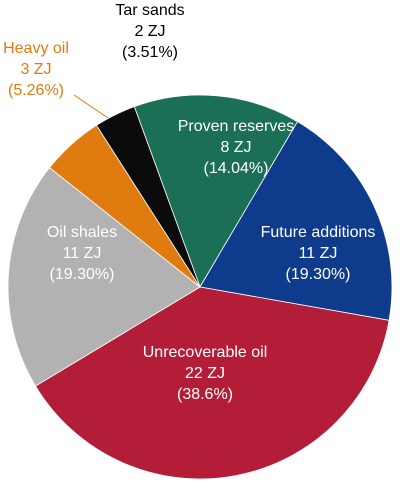 The width and height of the screenshot is (400, 485). What do you see at coordinates (36, 48) in the screenshot?
I see `slice-label: Heavy oil` at bounding box center [36, 48].